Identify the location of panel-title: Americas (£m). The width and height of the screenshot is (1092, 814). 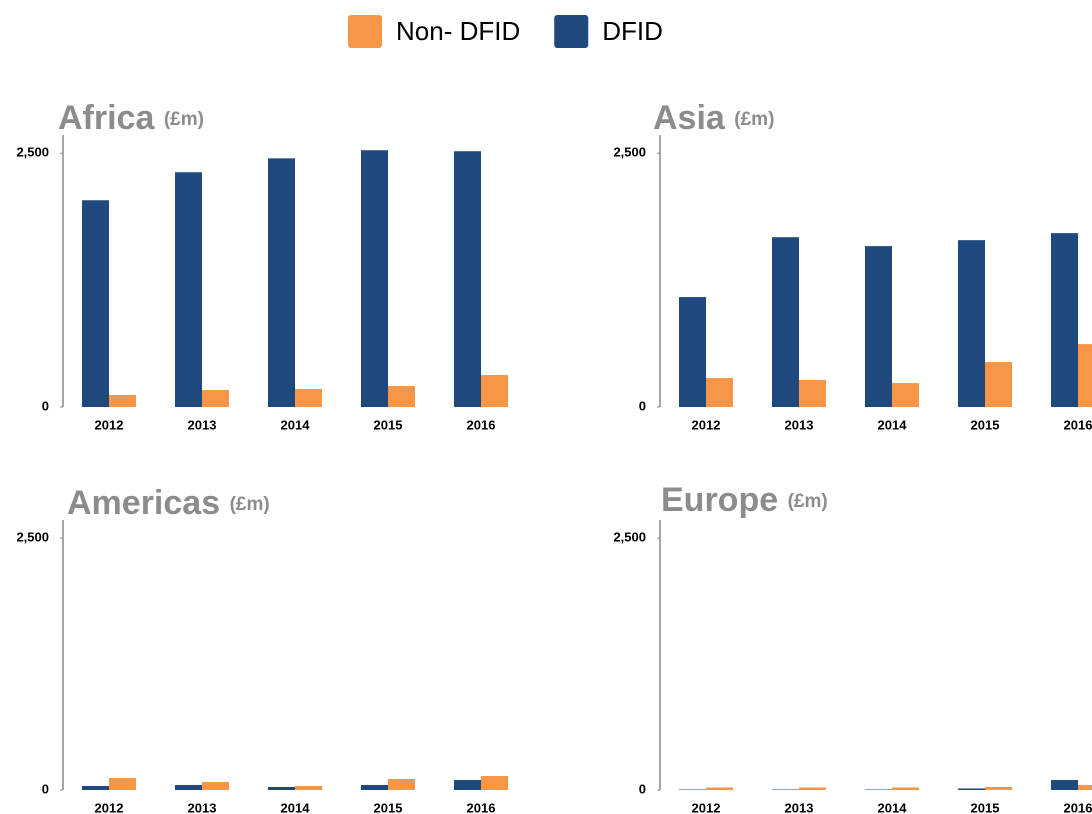
(168, 503).